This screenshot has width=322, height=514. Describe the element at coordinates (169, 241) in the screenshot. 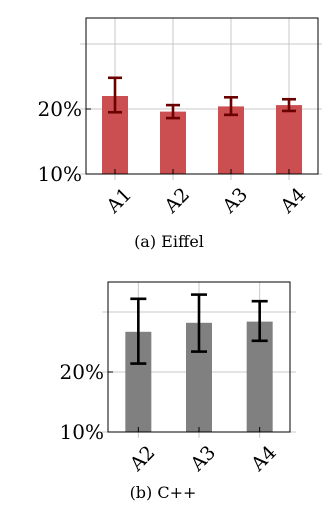

I see `chart-a-caption: (a) Eiffel` at that location.